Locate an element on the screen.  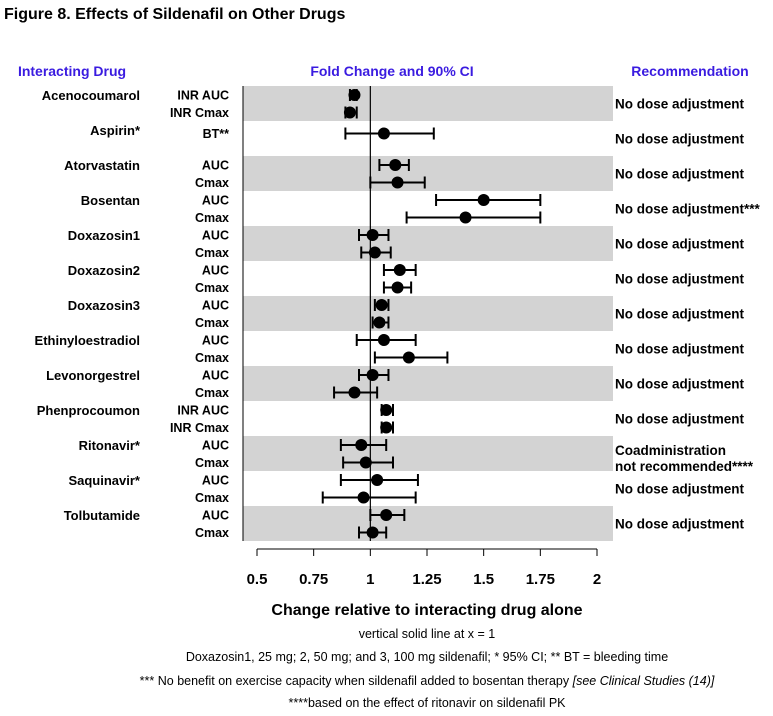
drug-label: Doxazosin3 is located at coordinates (104, 305).